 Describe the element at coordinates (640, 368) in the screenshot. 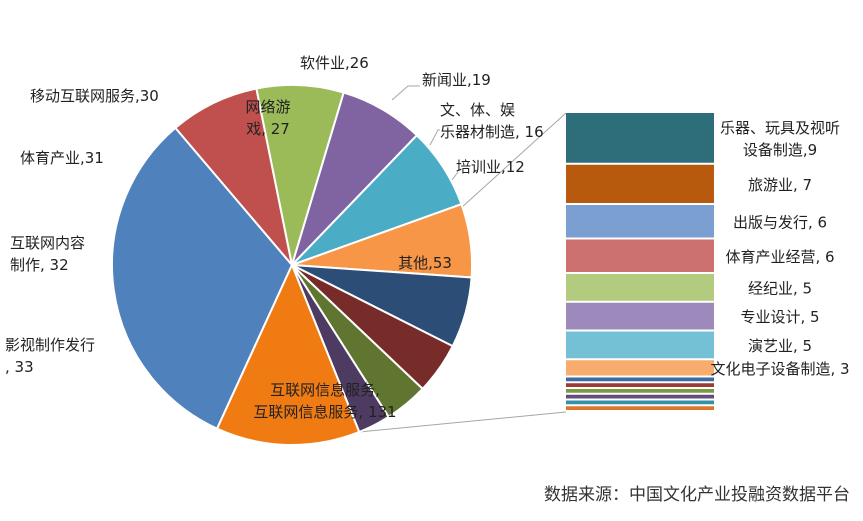

I see `bar-segment-文化电子设备制造` at that location.